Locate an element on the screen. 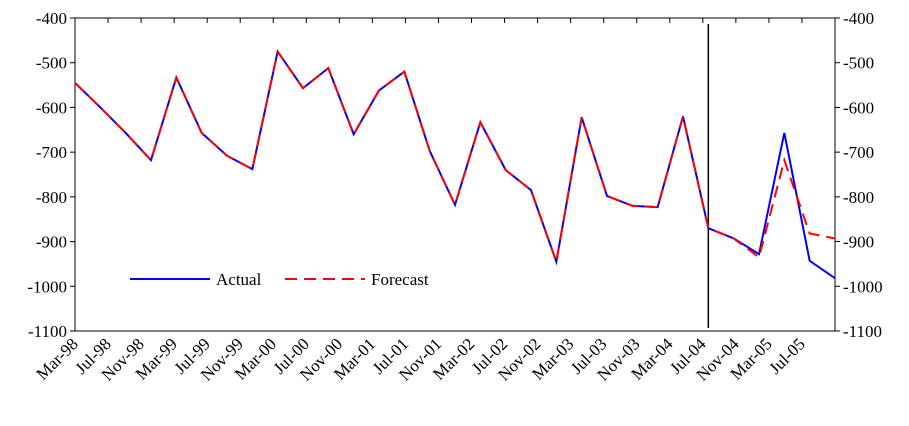 This screenshot has height=426, width=909. legend-label: Actual is located at coordinates (239, 279).